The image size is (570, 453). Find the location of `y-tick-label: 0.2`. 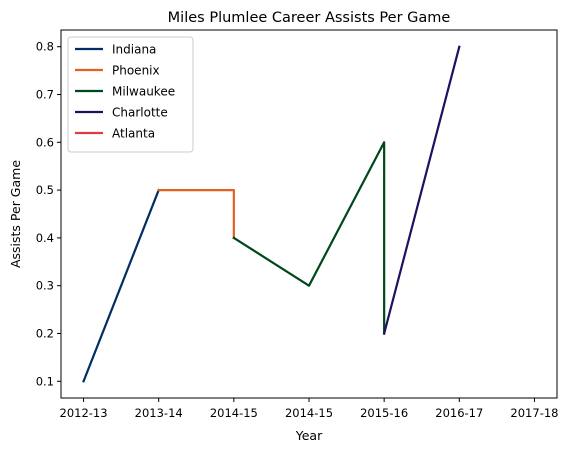

y-tick-label: 0.2 is located at coordinates (45, 333).